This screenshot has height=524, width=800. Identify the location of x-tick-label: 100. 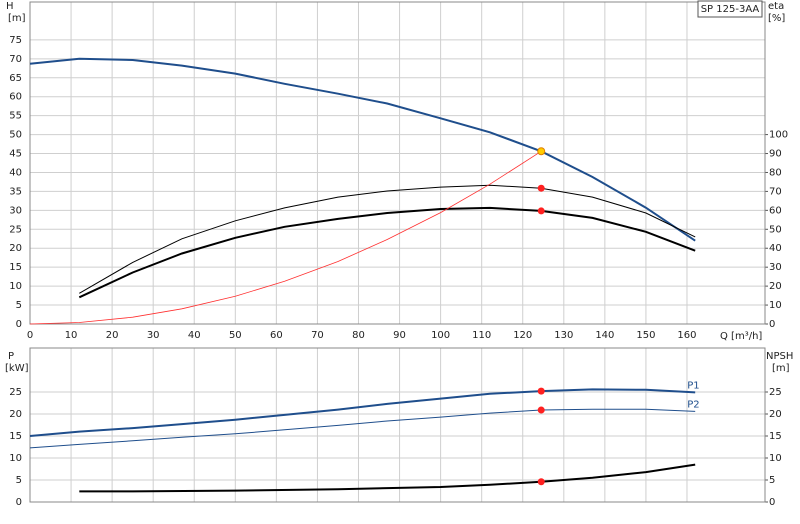
(440, 335).